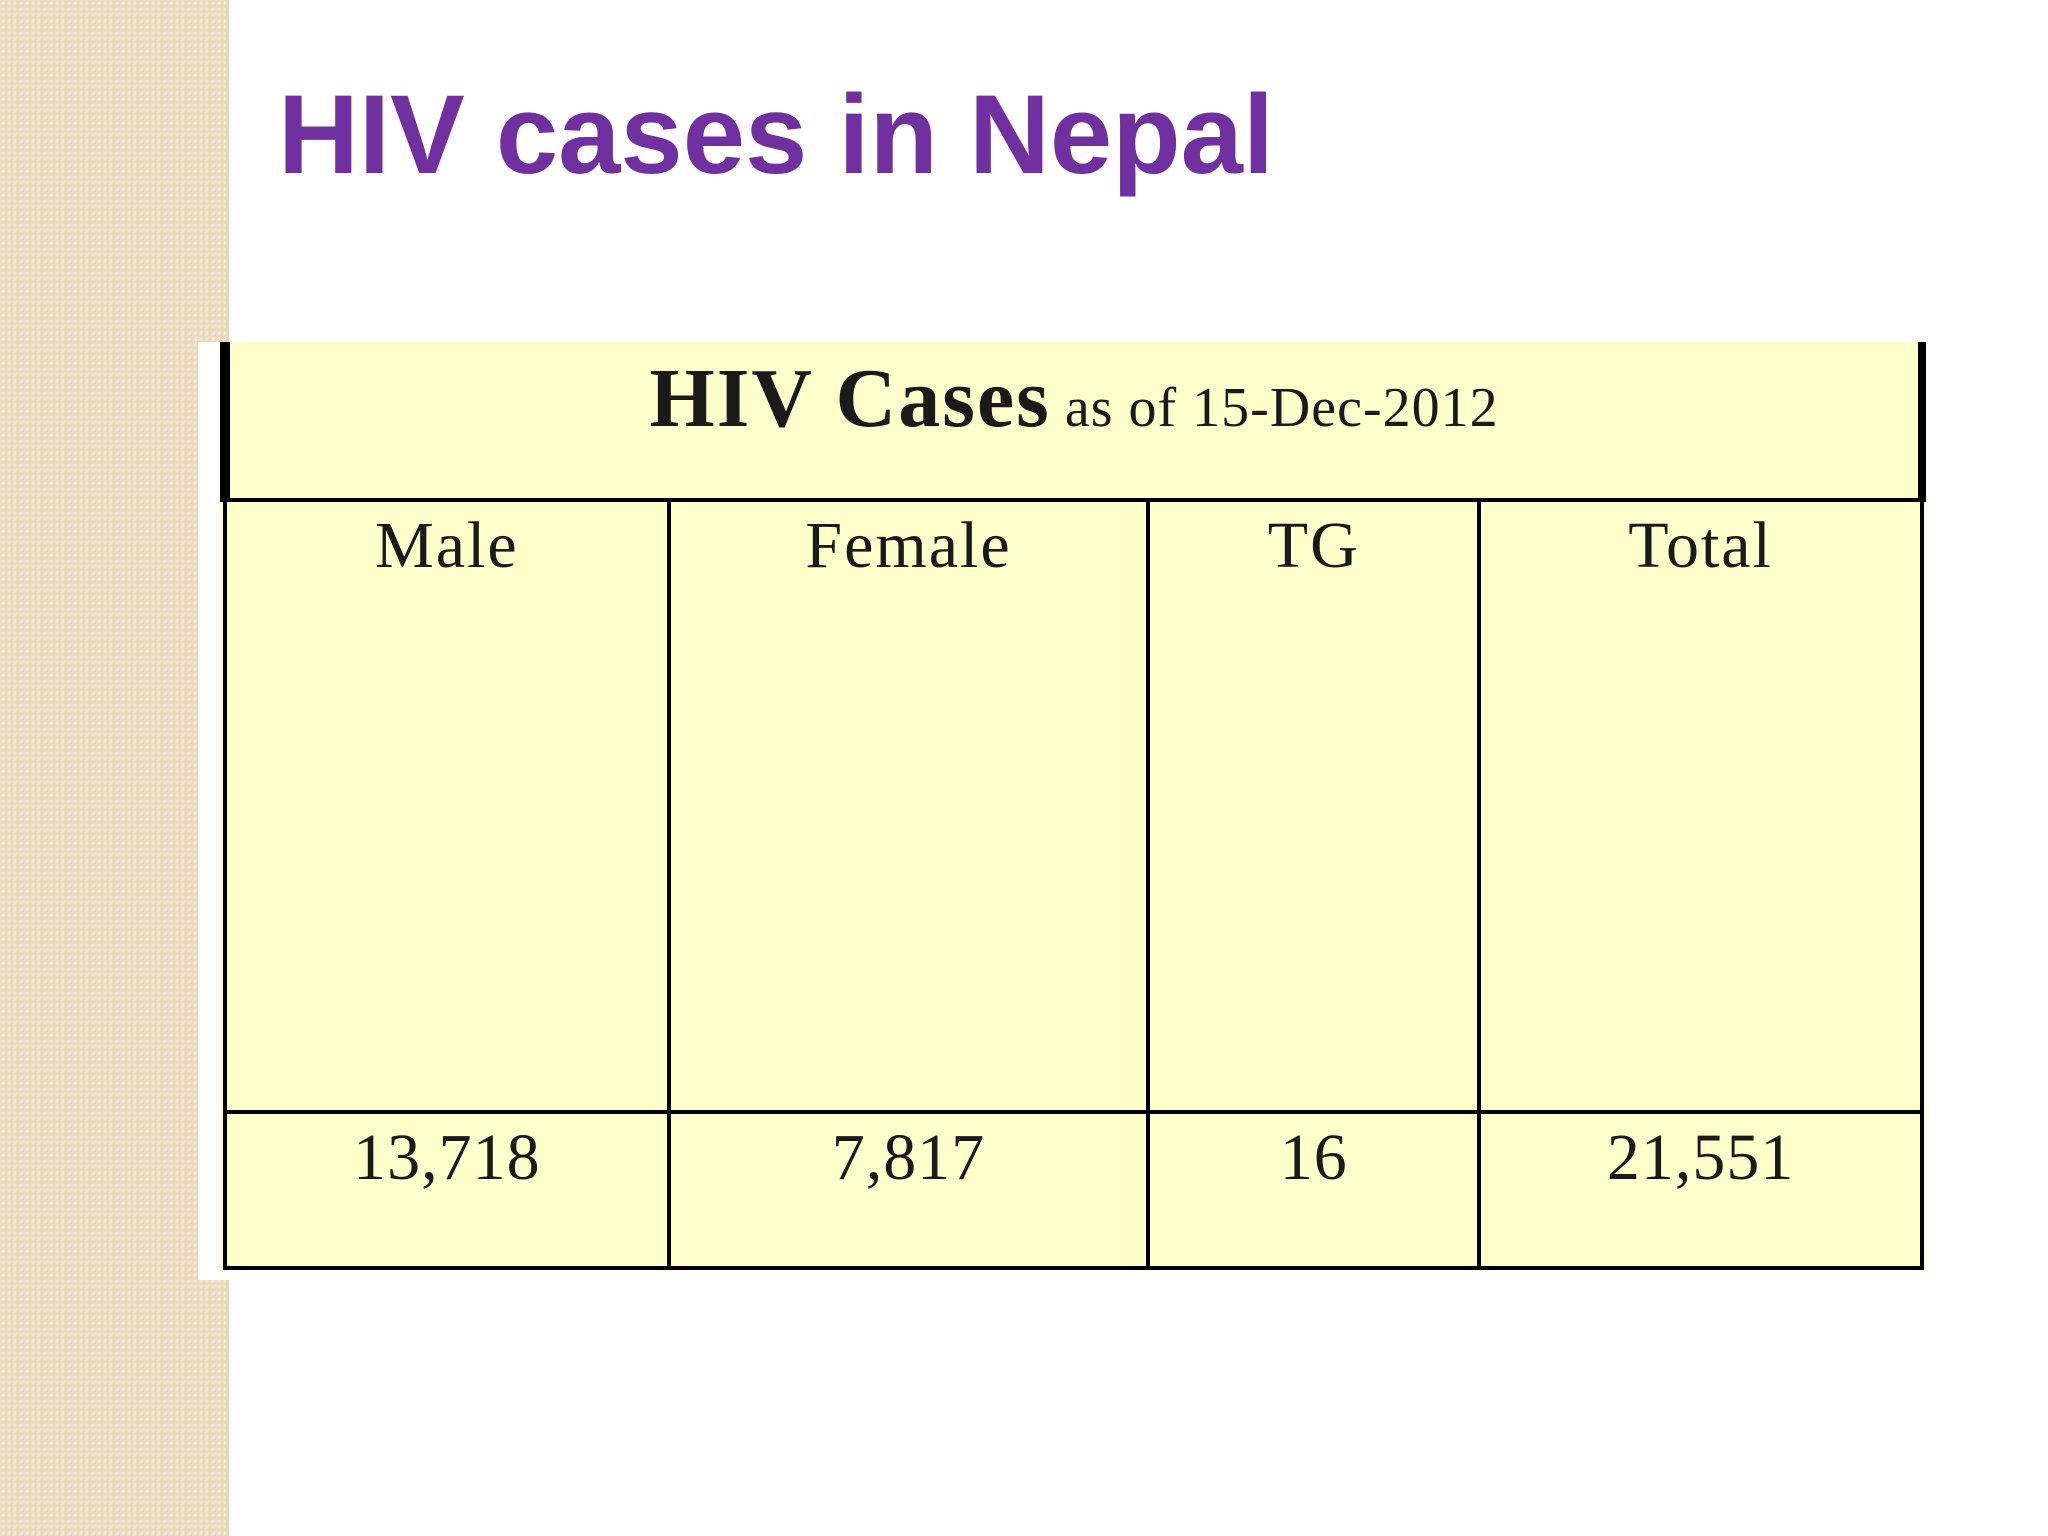  Describe the element at coordinates (1314, 1190) in the screenshot. I see `value-tg: 16` at that location.